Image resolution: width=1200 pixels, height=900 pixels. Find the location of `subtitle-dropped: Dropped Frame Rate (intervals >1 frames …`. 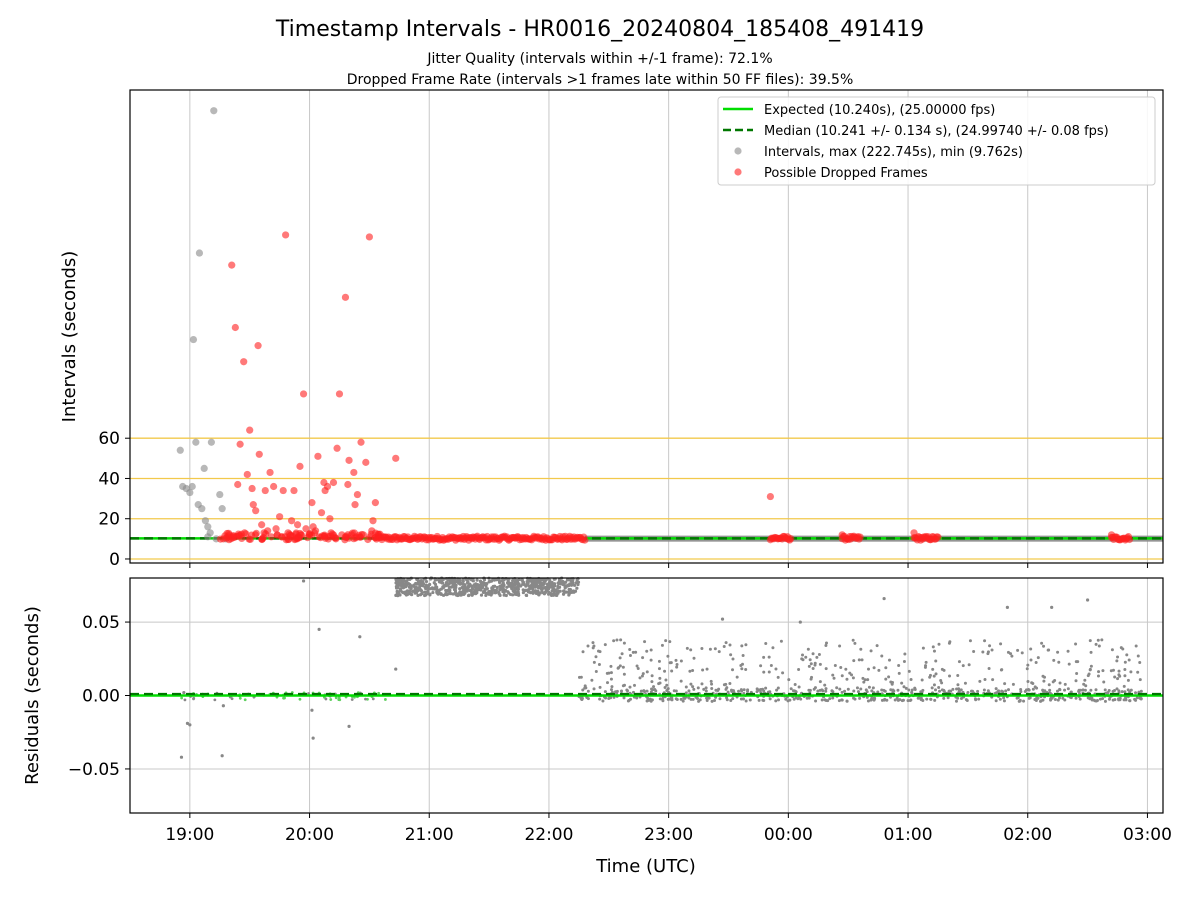

subtitle-dropped: Dropped Frame Rate (intervals >1 frames … is located at coordinates (600, 80).